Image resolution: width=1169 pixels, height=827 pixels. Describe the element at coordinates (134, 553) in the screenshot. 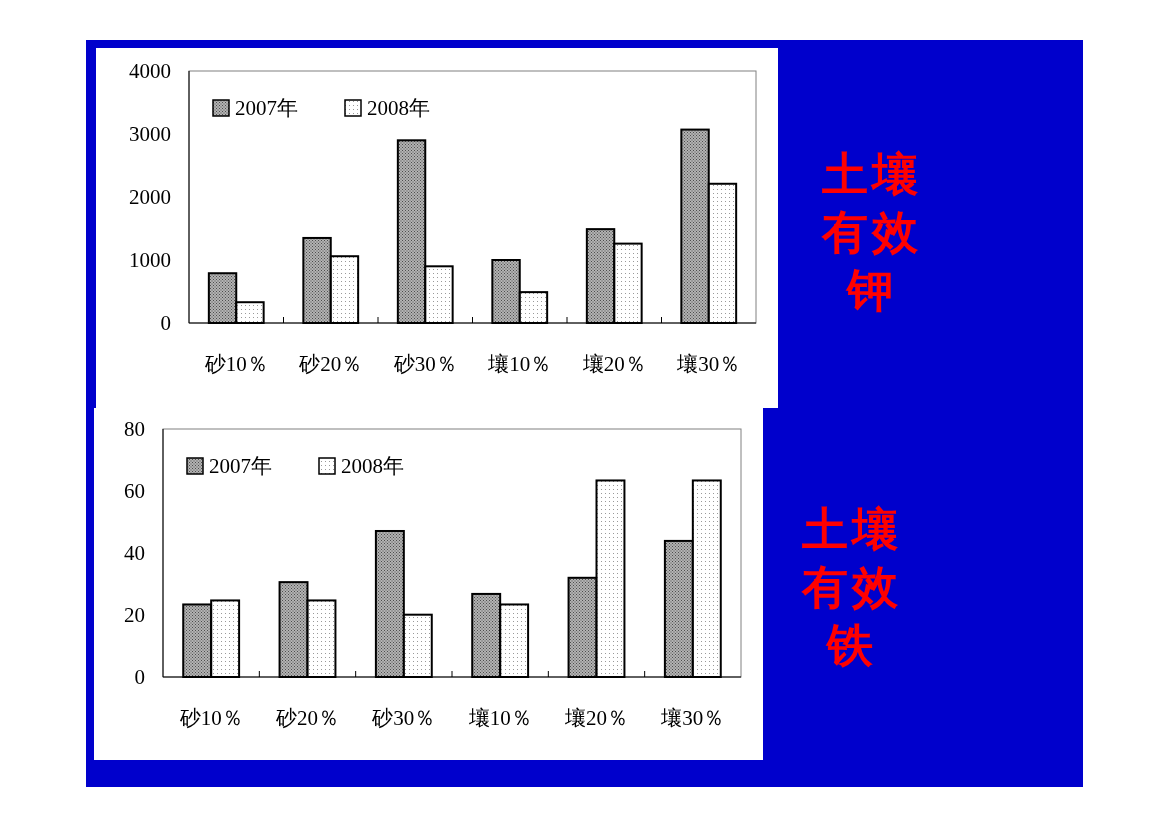

I see `y-tick-label: 40` at that location.